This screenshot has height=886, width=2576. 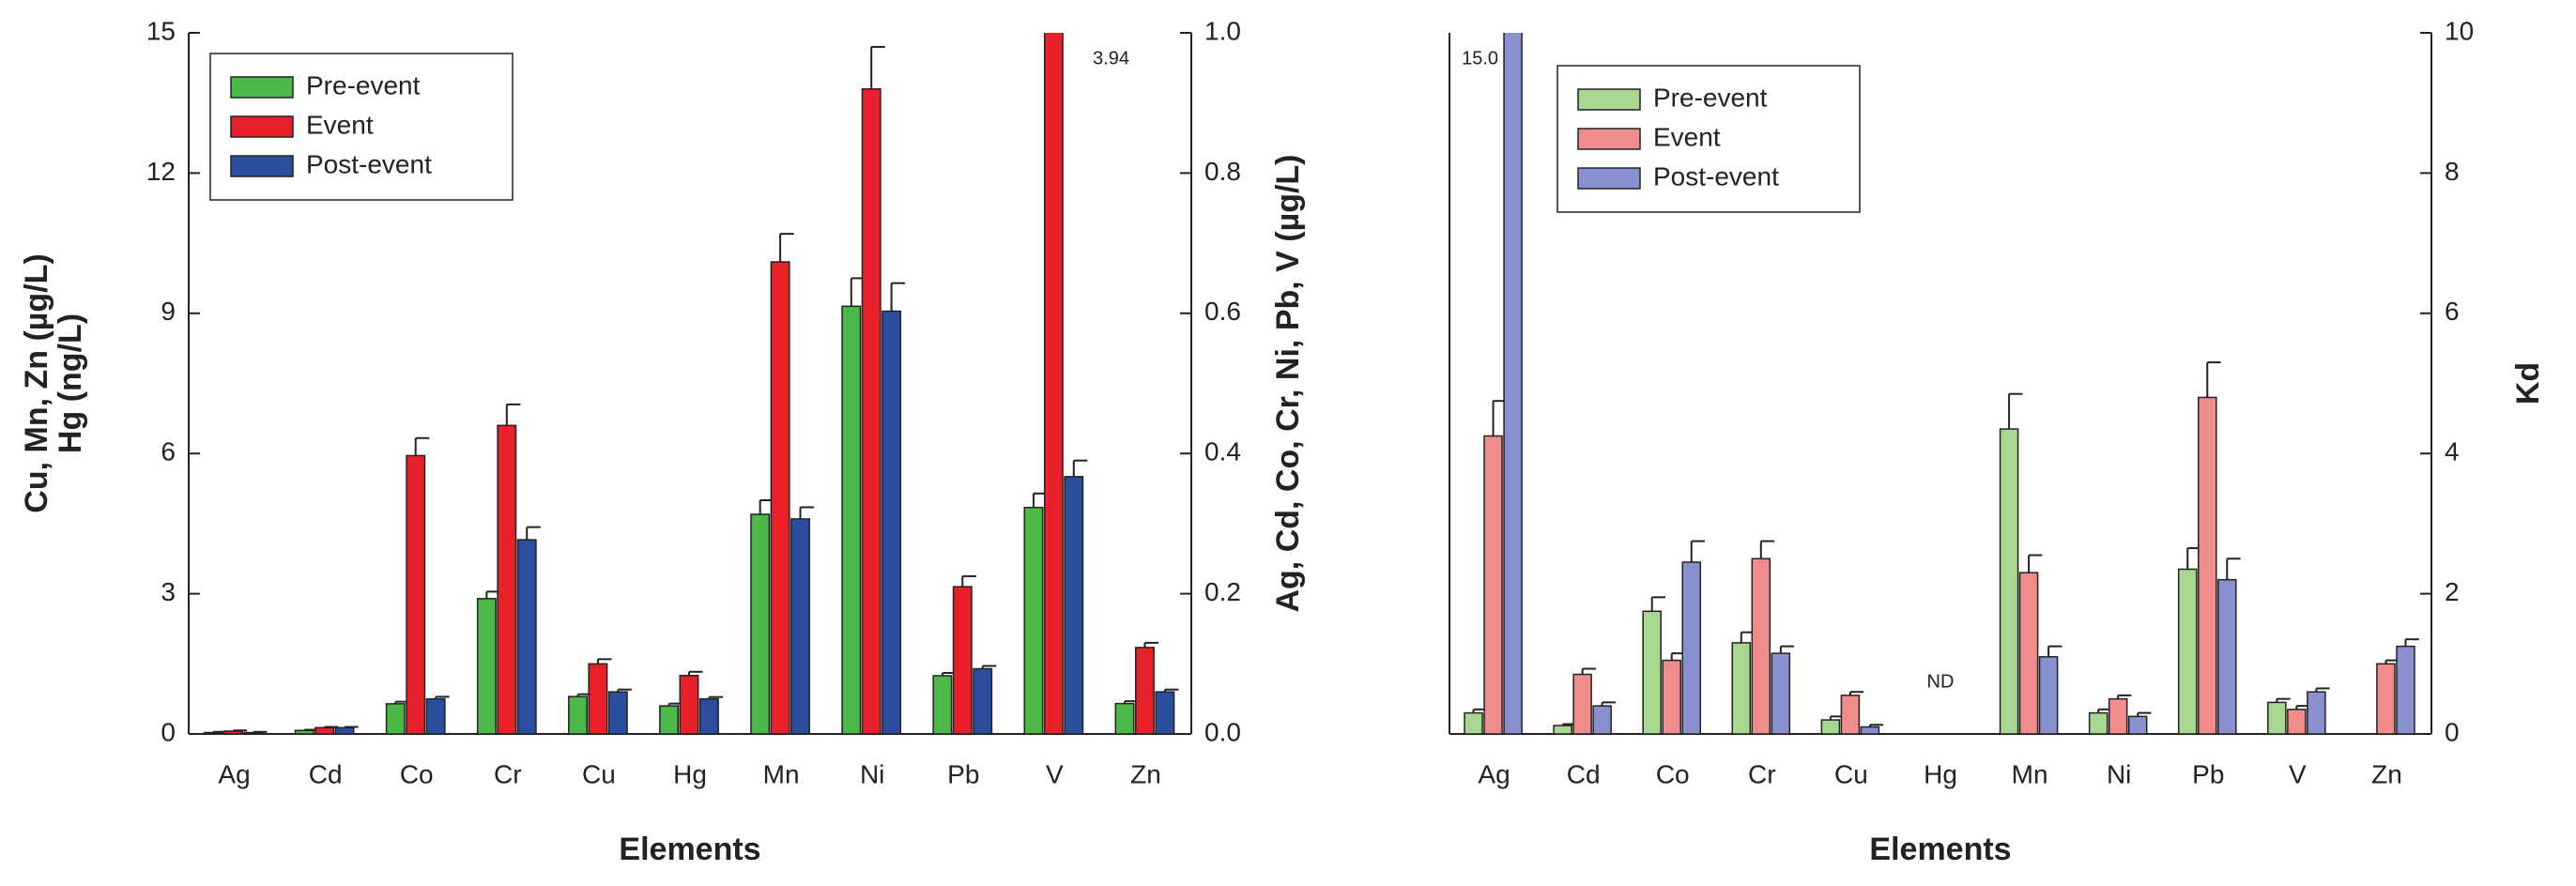 What do you see at coordinates (1222, 30) in the screenshot?
I see `y-tick-label: 1.0` at bounding box center [1222, 30].